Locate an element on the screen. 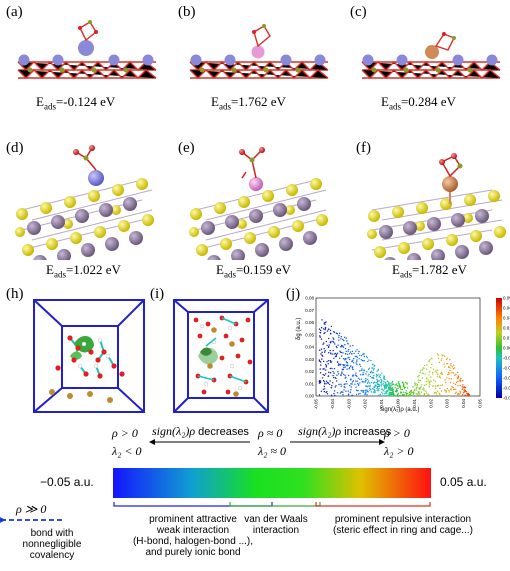 The width and height of the screenshot is (510, 571). y-tick-label: 0.05 is located at coordinates (309, 334).